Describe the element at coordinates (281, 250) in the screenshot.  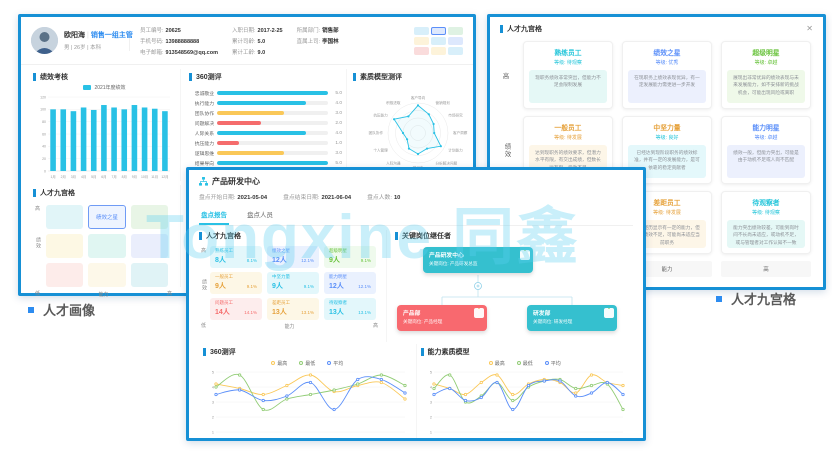
I see `cell-name: 绩效之星` at that location.